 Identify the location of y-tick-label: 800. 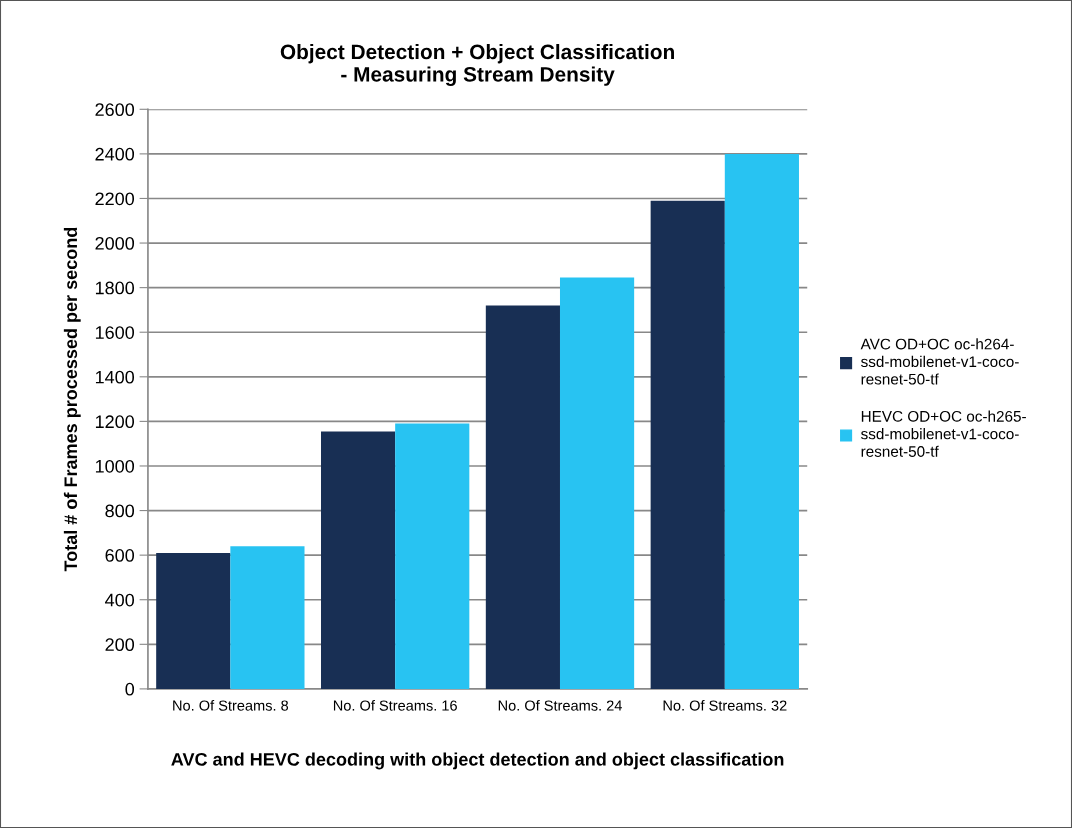
(120, 511).